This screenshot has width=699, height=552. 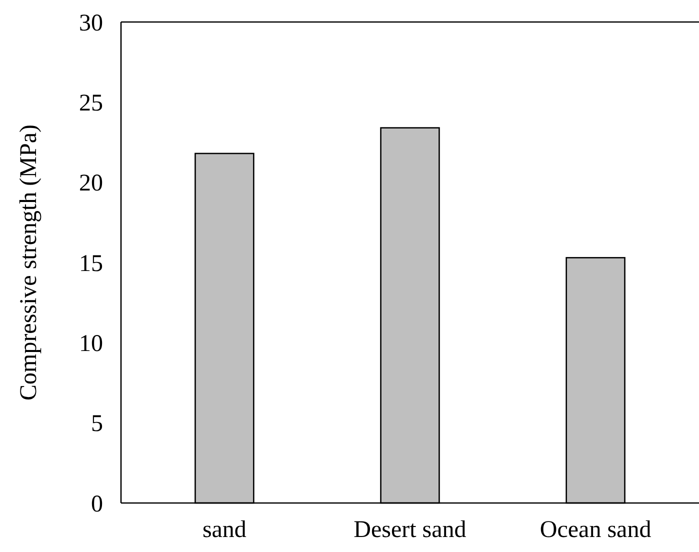 I want to click on x-tick-label: sand, so click(x=224, y=530).